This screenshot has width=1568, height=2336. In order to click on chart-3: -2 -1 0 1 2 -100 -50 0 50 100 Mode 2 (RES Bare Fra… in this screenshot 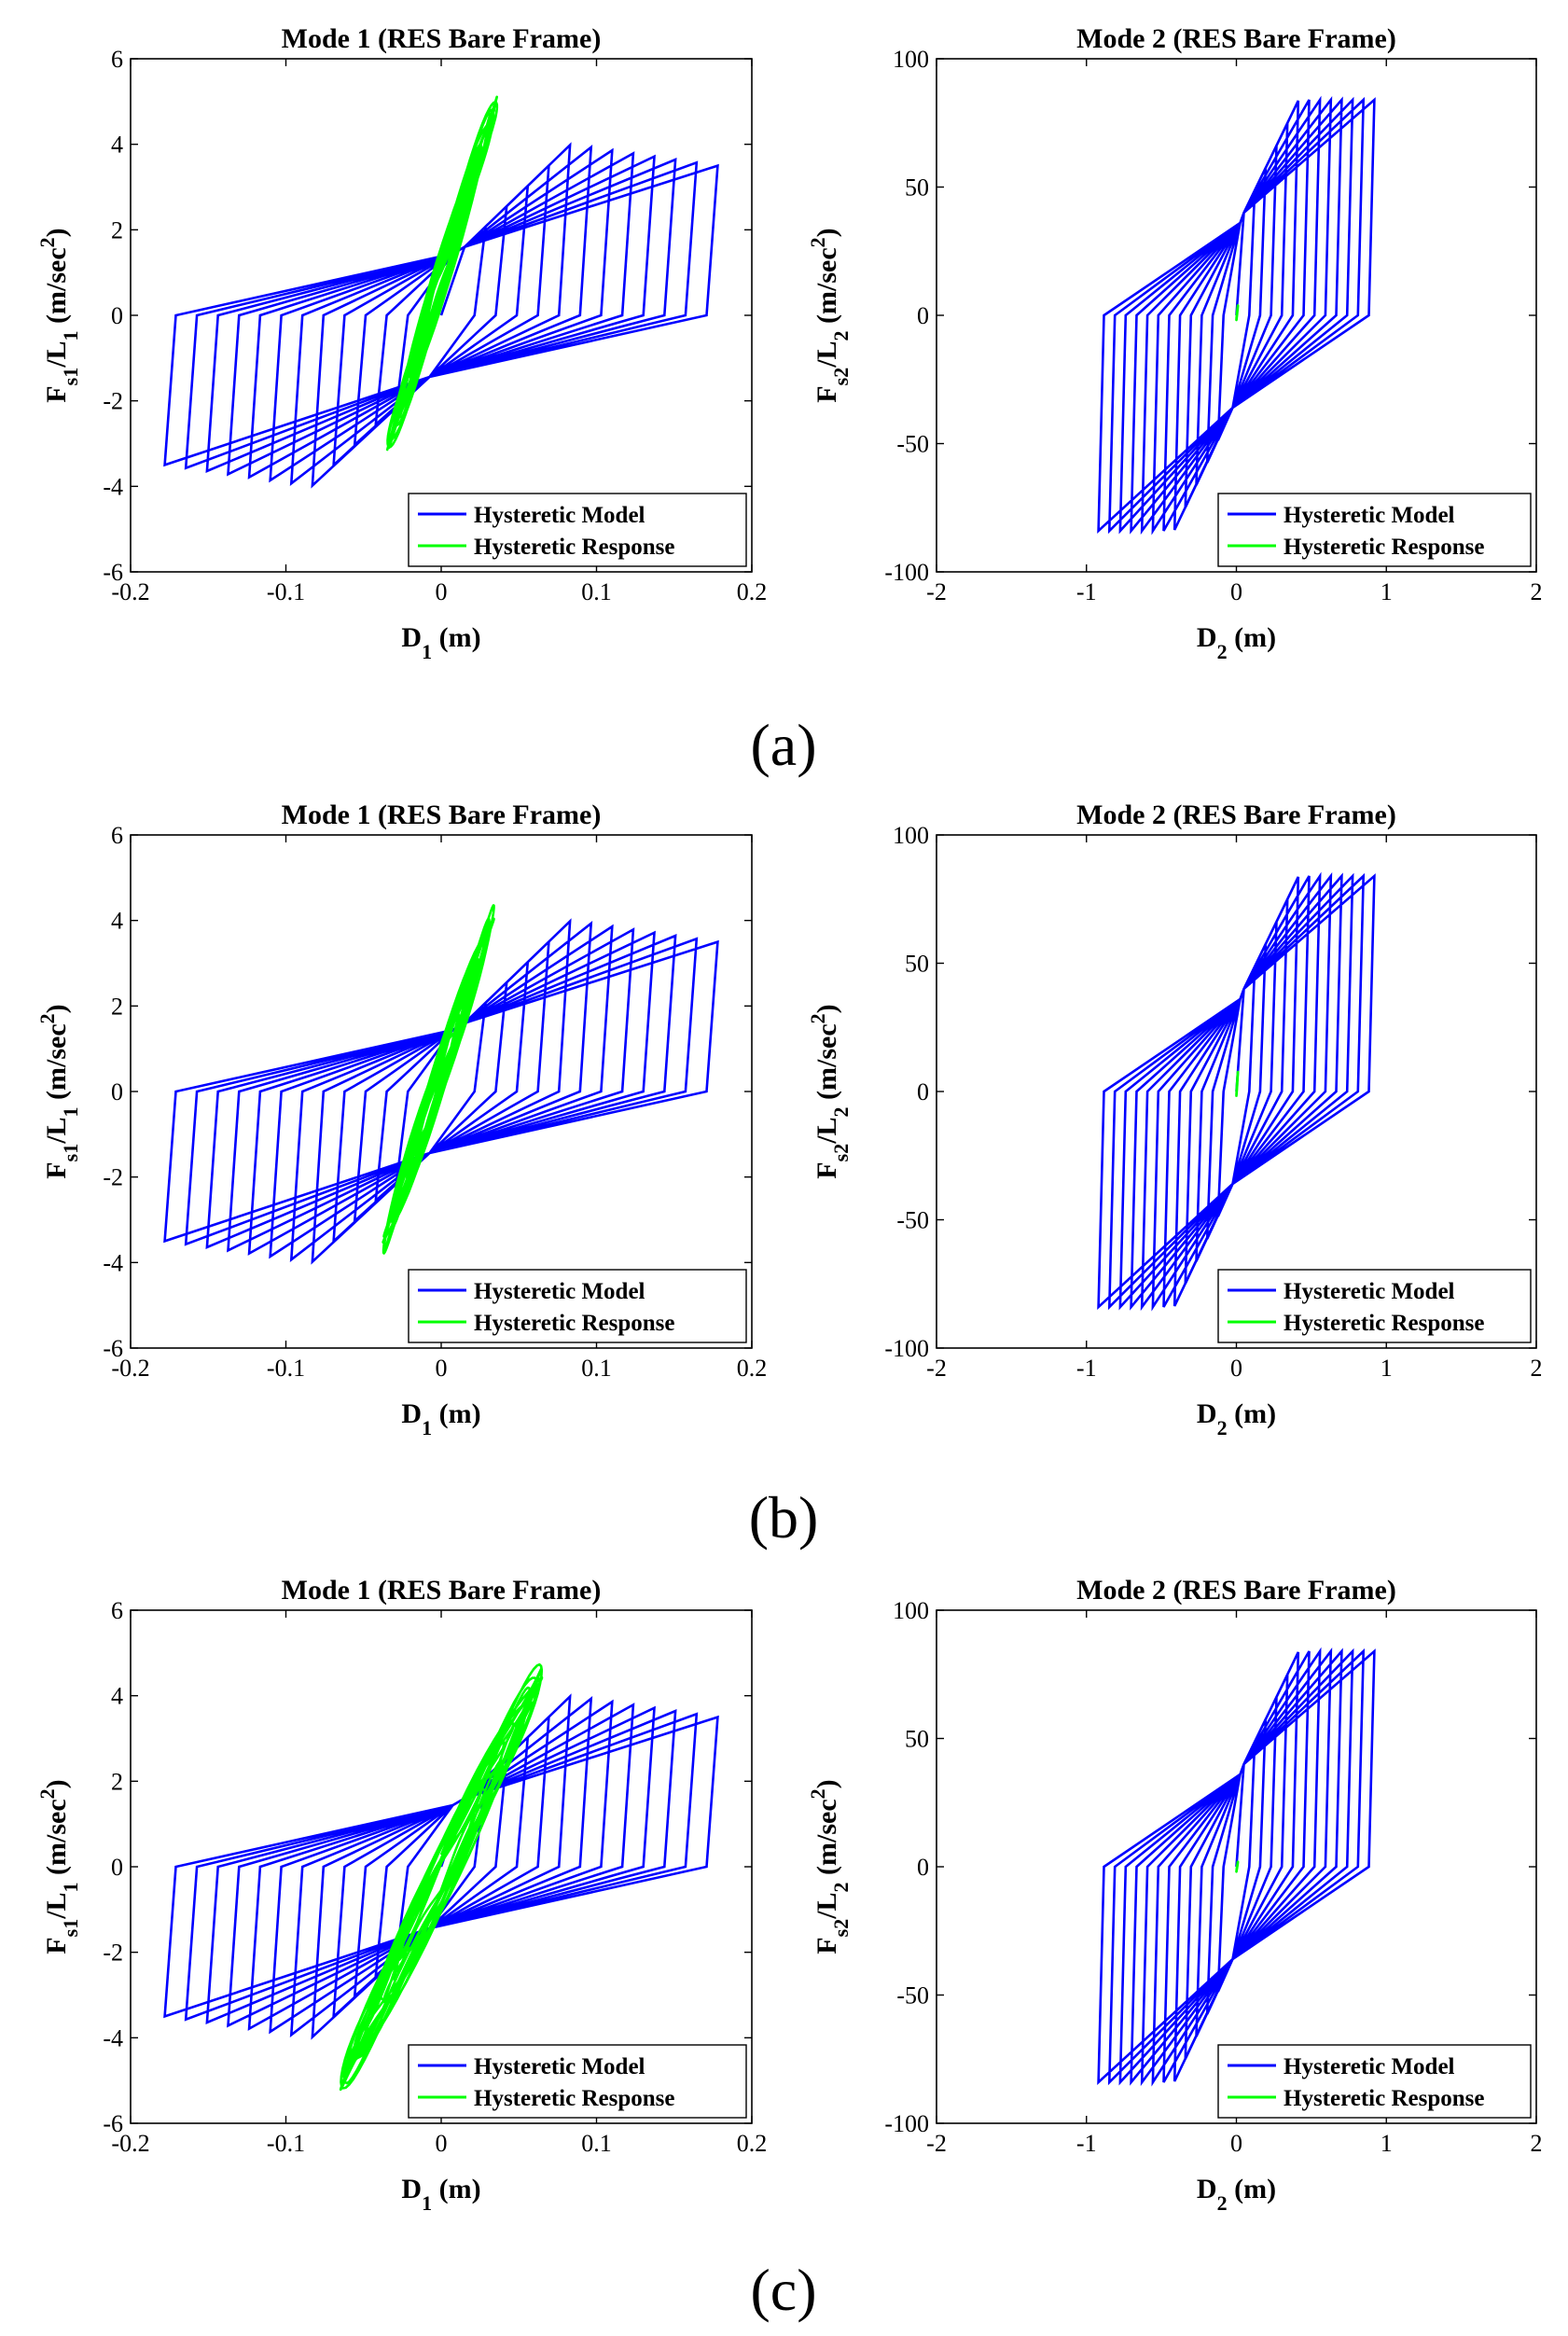, I will do `click(1174, 1119)`.